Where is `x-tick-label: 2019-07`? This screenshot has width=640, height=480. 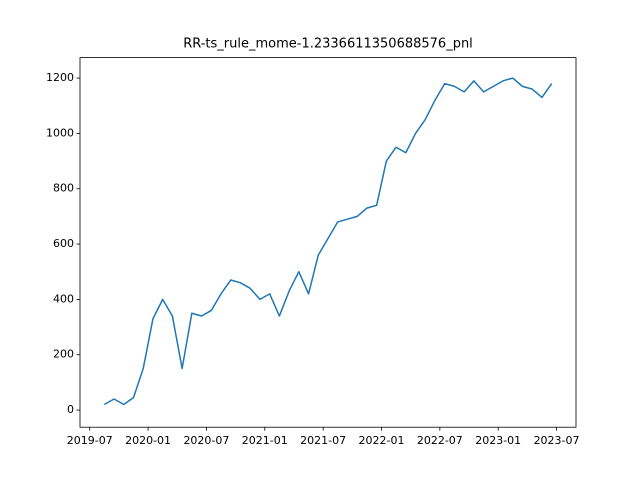 x-tick-label: 2019-07 is located at coordinates (90, 440).